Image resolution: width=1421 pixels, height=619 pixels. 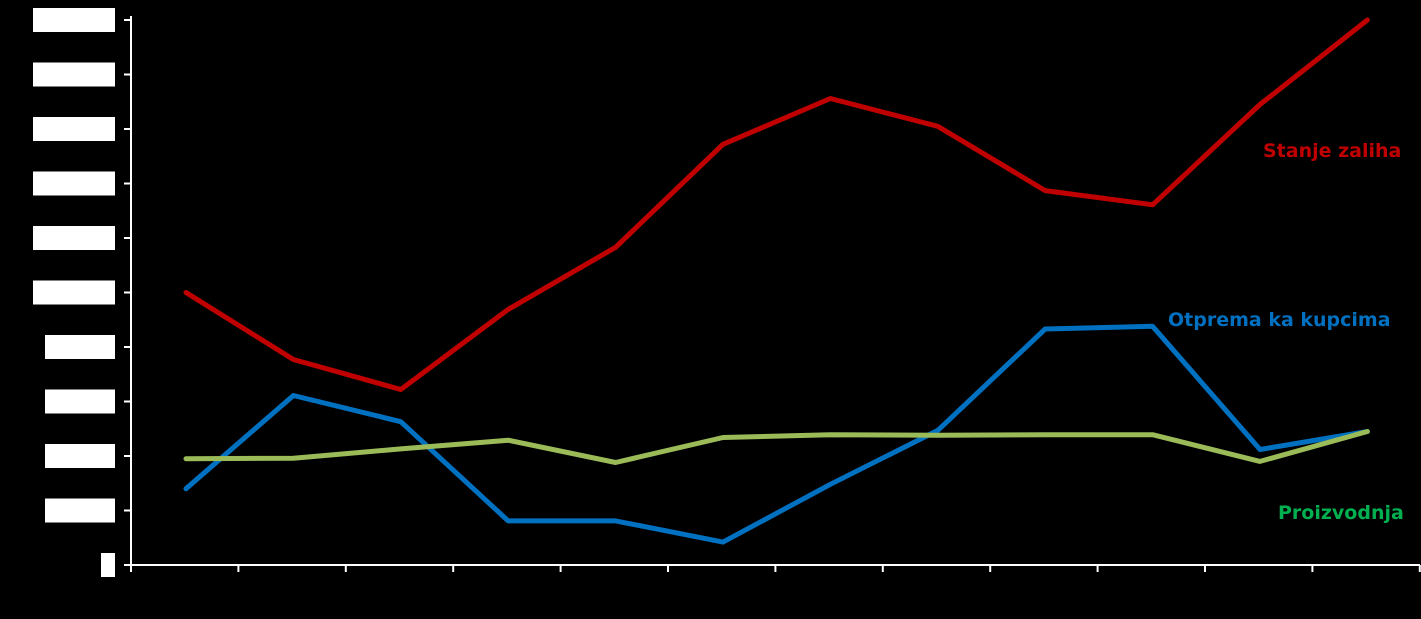 What do you see at coordinates (1279, 320) in the screenshot?
I see `series-label-otprema-ka-kupcima: Otprema ka kupcima` at bounding box center [1279, 320].